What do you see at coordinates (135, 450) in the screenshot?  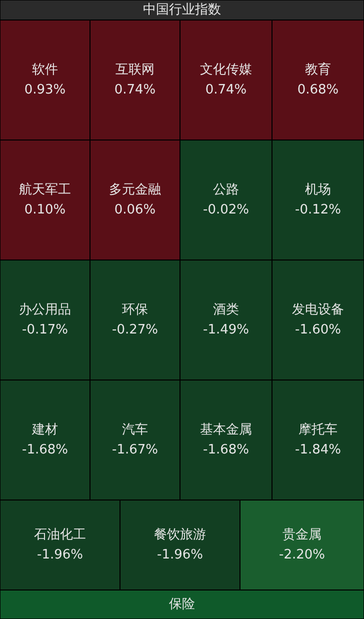 I see `data-label: -1.67%` at bounding box center [135, 450].